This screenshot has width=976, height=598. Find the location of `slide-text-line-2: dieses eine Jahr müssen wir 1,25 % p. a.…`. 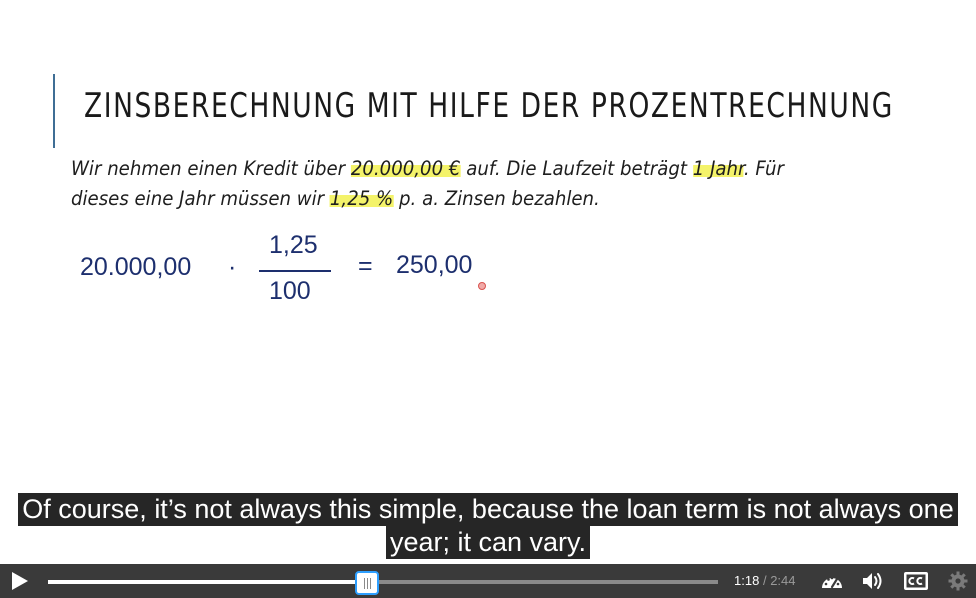

slide-text-line-2: dieses eine Jahr müssen wir 1,25 % p. a.… is located at coordinates (461, 199).